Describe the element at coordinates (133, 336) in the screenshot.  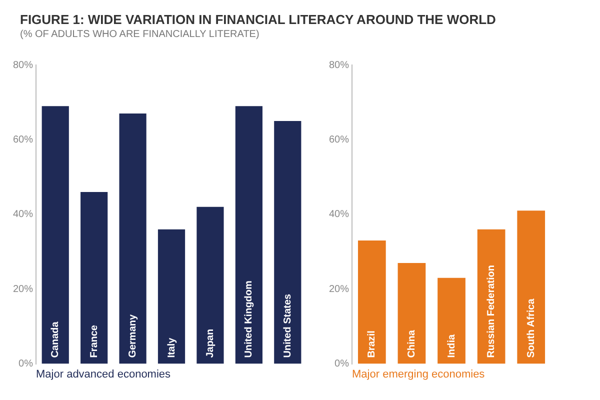
I see `x-tick-label: Germany` at that location.